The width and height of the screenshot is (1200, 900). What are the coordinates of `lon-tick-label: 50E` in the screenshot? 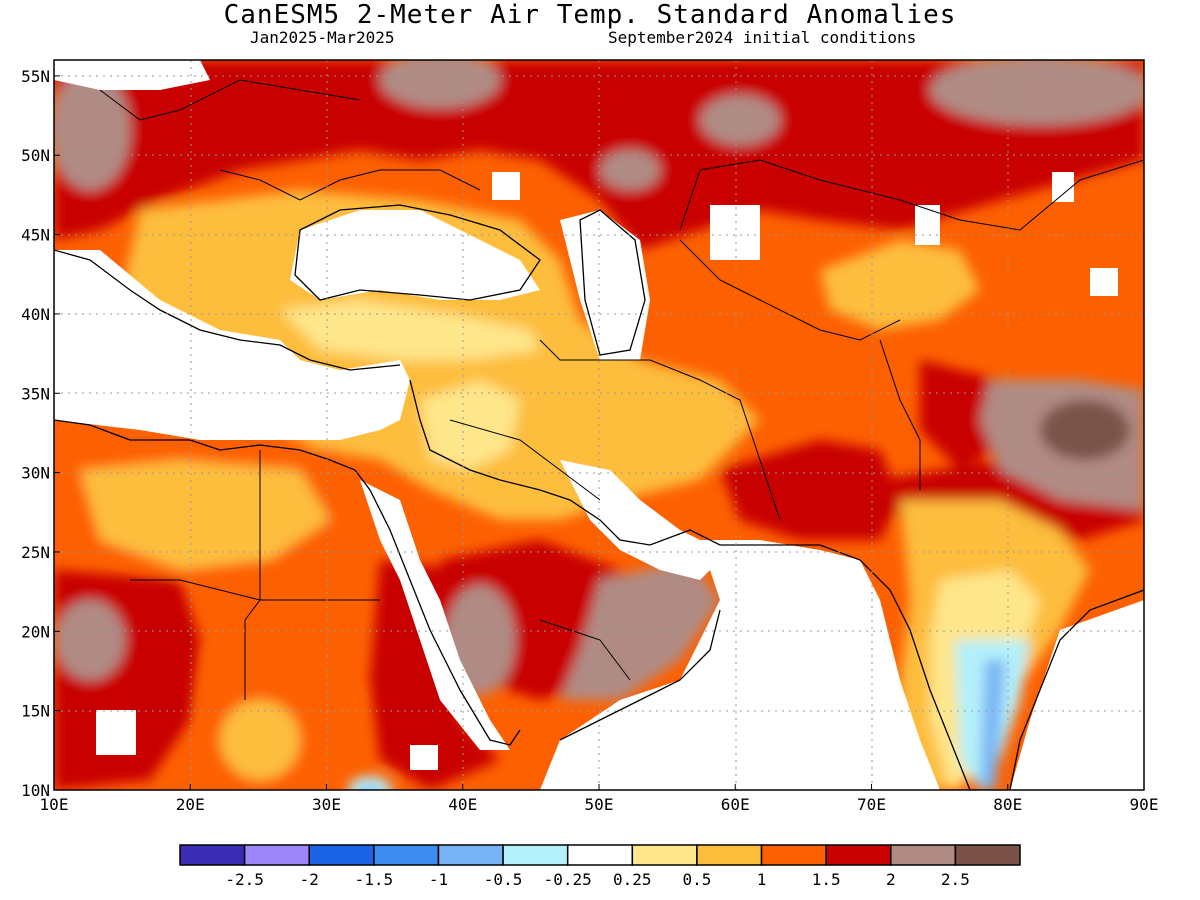 It's located at (599, 804).